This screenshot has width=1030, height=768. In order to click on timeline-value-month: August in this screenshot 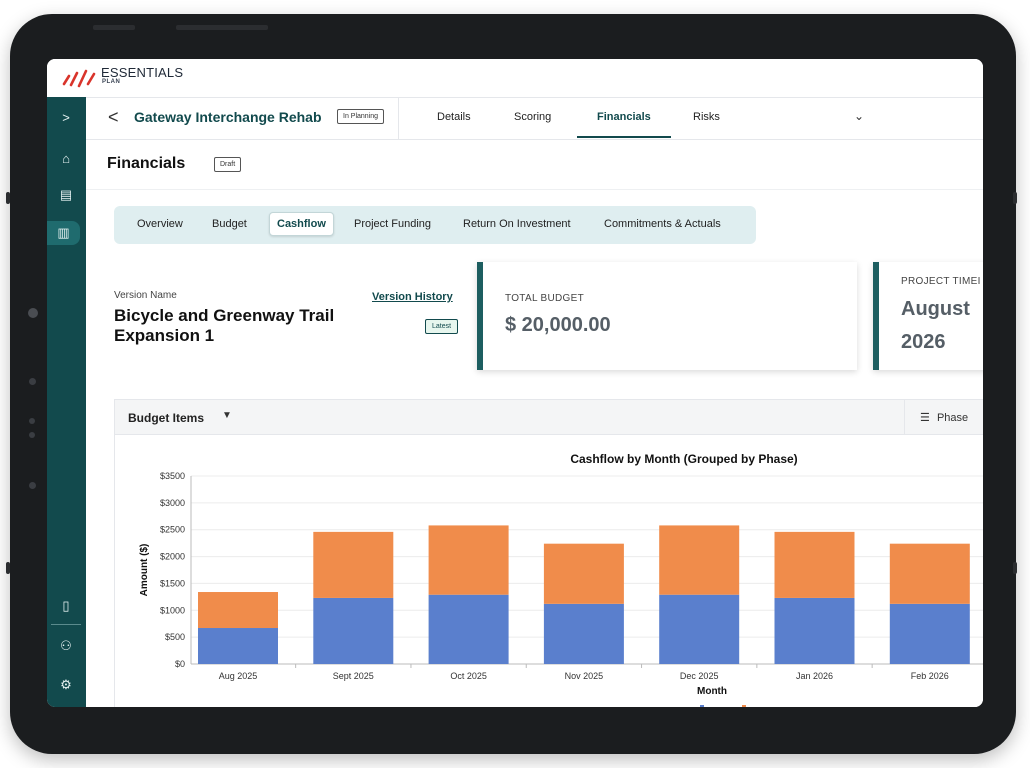, I will do `click(935, 309)`.